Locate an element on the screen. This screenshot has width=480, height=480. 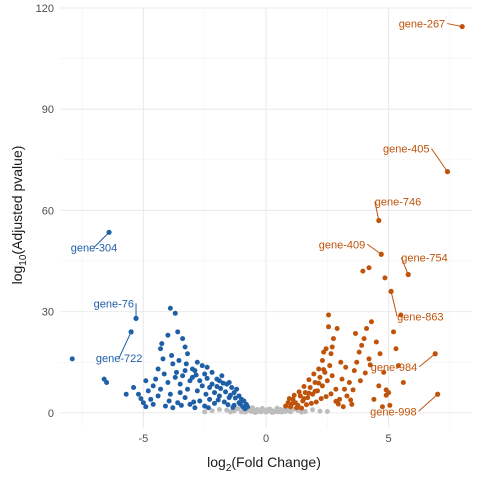
gene-label: gene-304 is located at coordinates (94, 248).